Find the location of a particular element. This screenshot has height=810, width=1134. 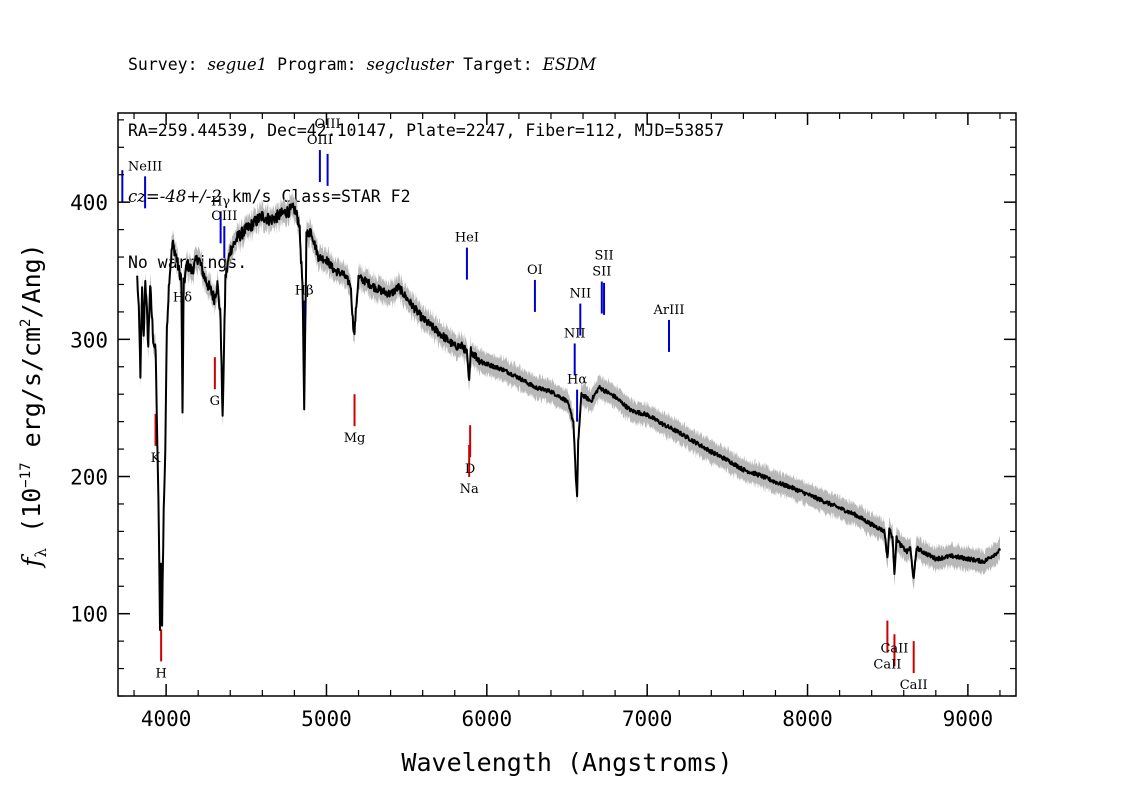

x-axis-title: Wavelength (Angstroms) is located at coordinates (566, 762).